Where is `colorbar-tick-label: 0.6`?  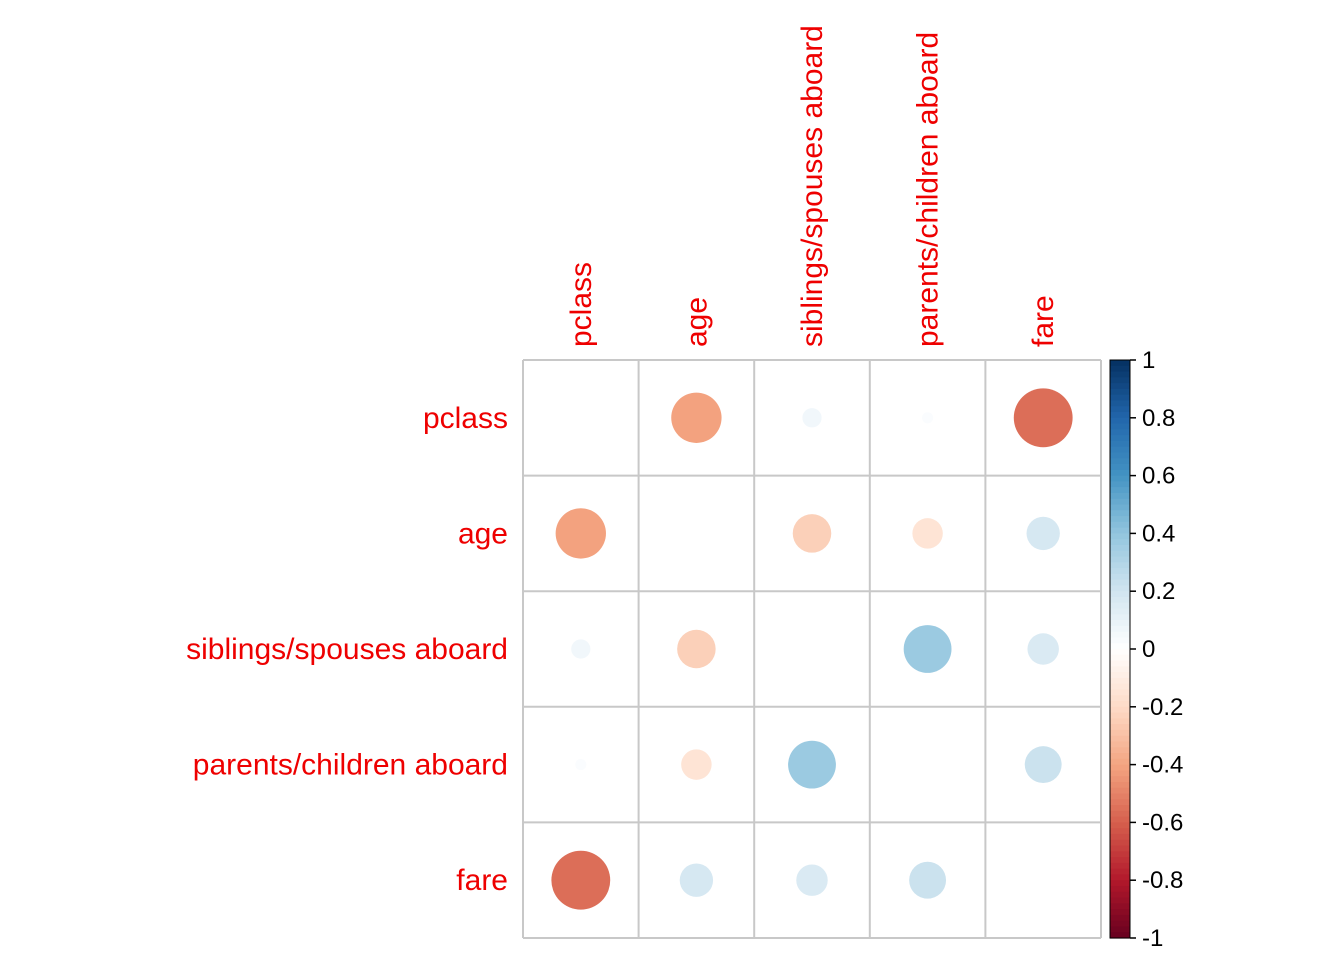 colorbar-tick-label: 0.6 is located at coordinates (1158, 476).